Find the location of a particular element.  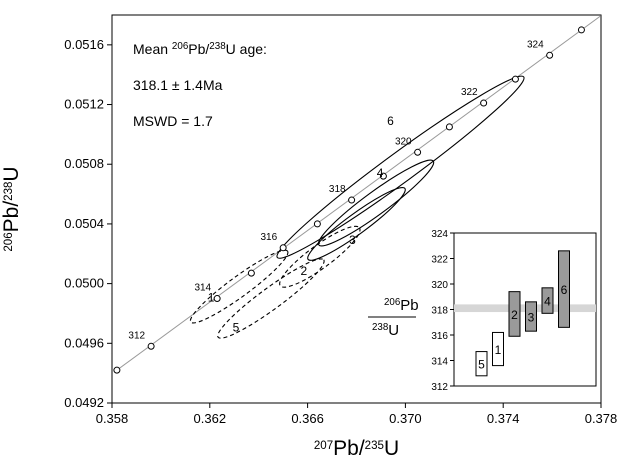

inset-y-tick-label: 316 is located at coordinates (439, 336).